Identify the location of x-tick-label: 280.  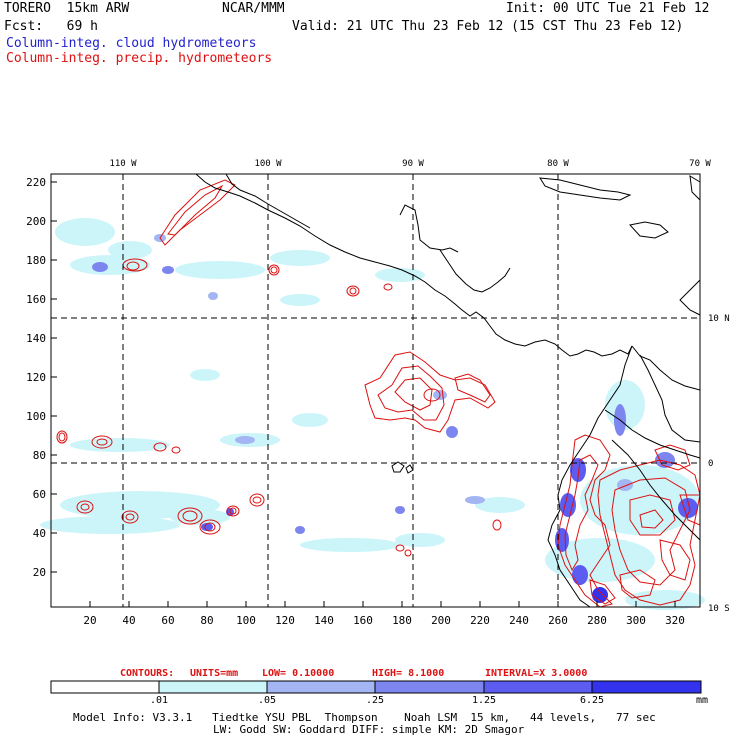
(597, 620).